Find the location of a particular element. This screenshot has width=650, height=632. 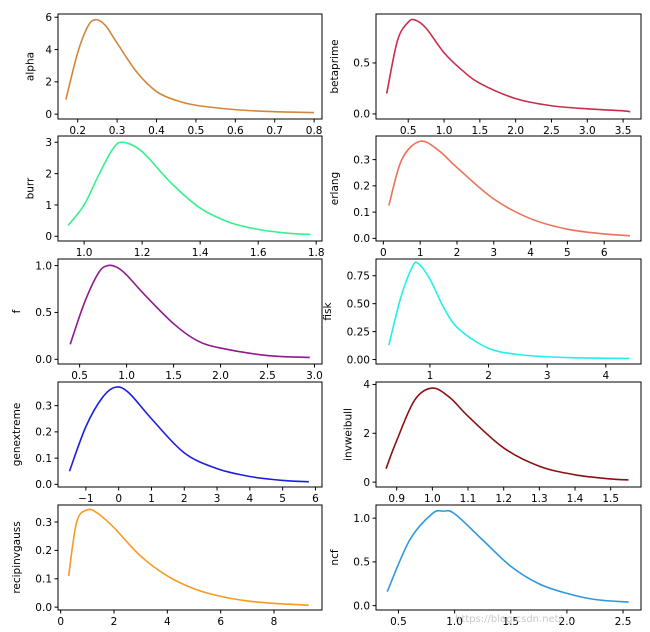

subplot-burr: 1.0 1.2 1.4 1.6 1.8 0 1 2 3 burr is located at coordinates (174, 197).